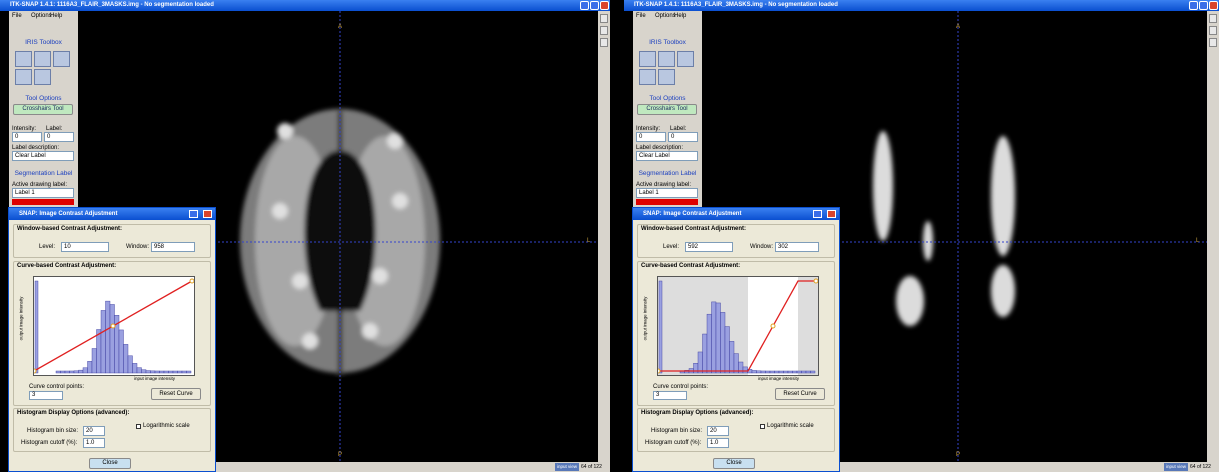 Image resolution: width=1219 pixels, height=472 pixels. I want to click on section-title: Window-based Contrast Adjustment:, so click(70, 229).